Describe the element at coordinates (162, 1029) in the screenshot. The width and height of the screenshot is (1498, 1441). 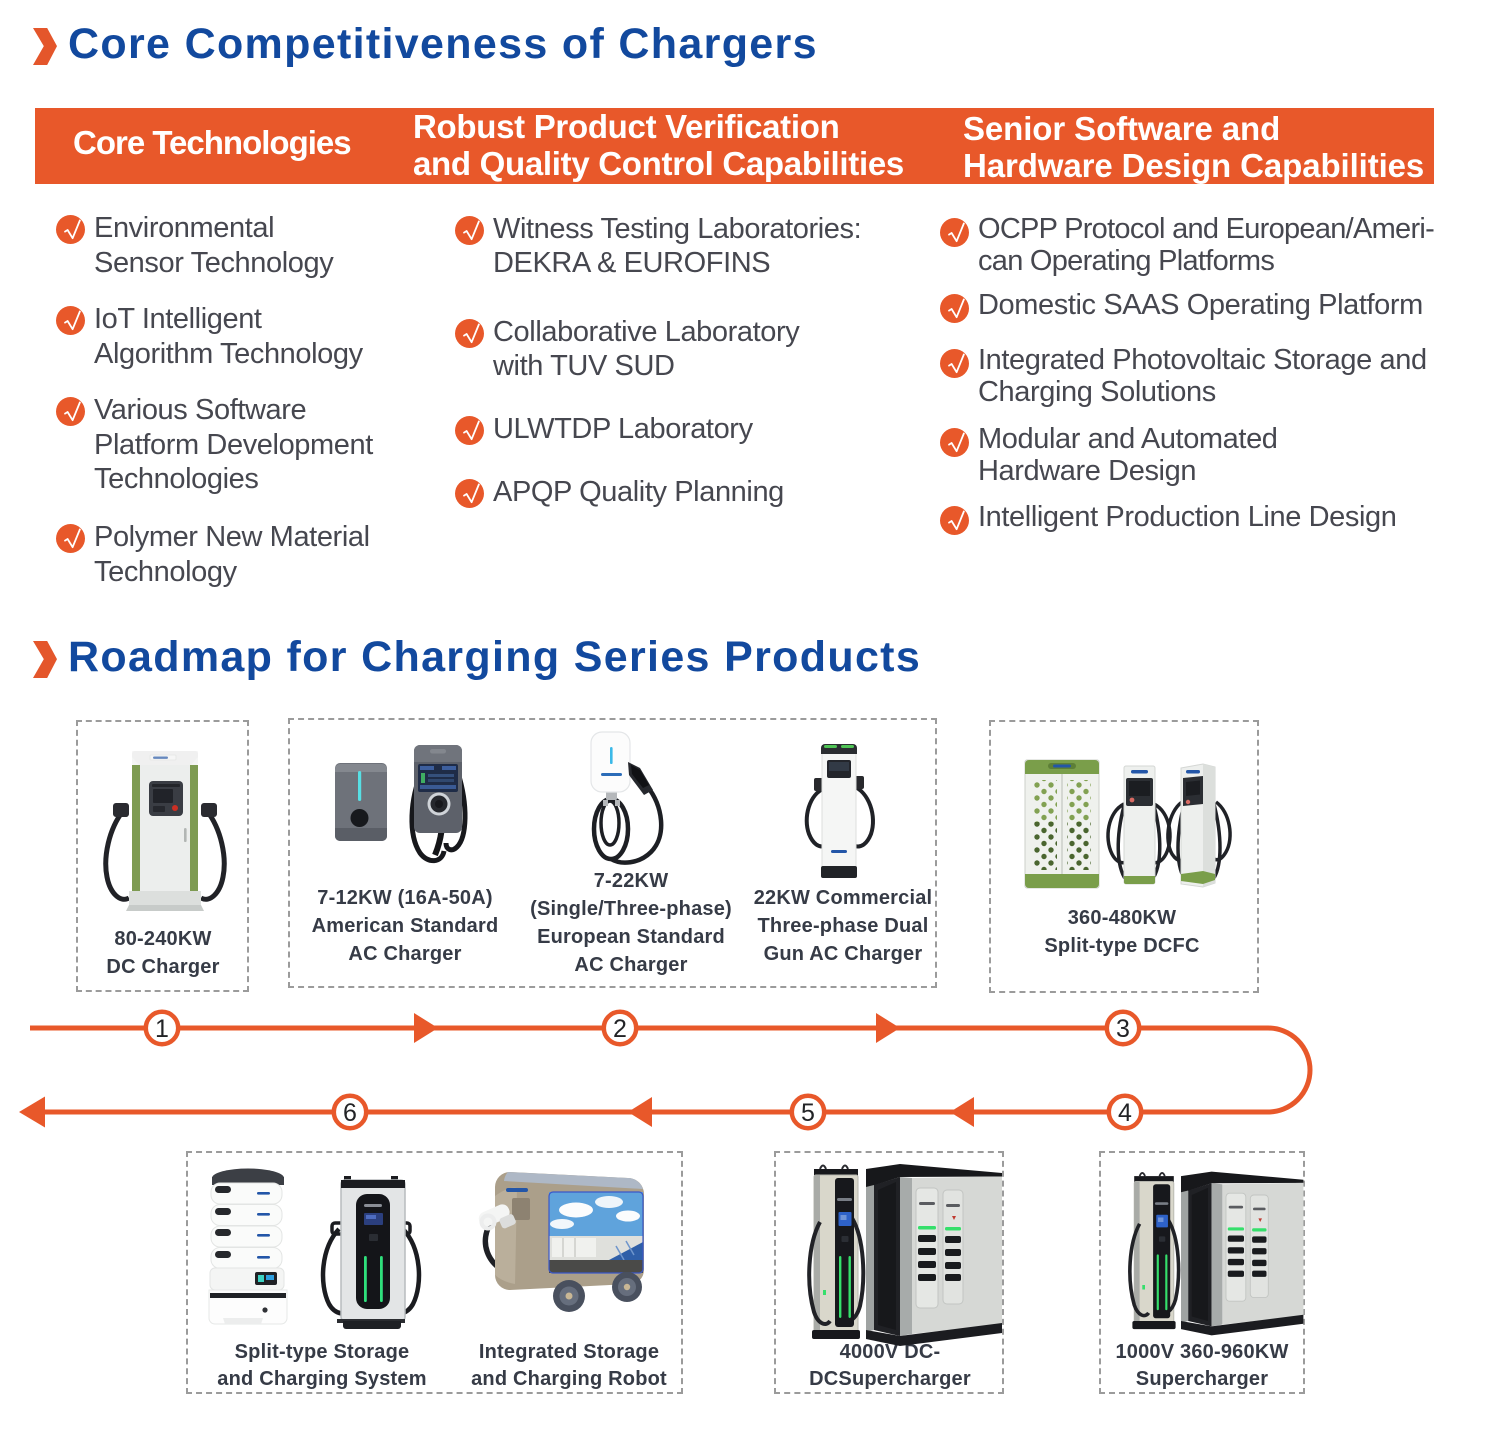
I see `svg-text: 1` at that location.